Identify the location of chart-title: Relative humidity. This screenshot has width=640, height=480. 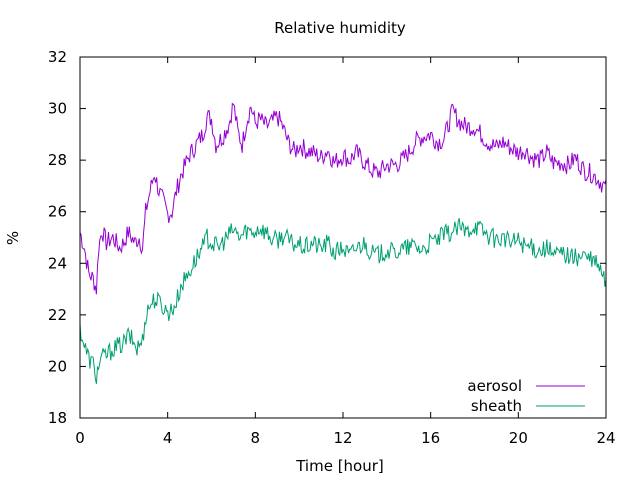
(340, 28).